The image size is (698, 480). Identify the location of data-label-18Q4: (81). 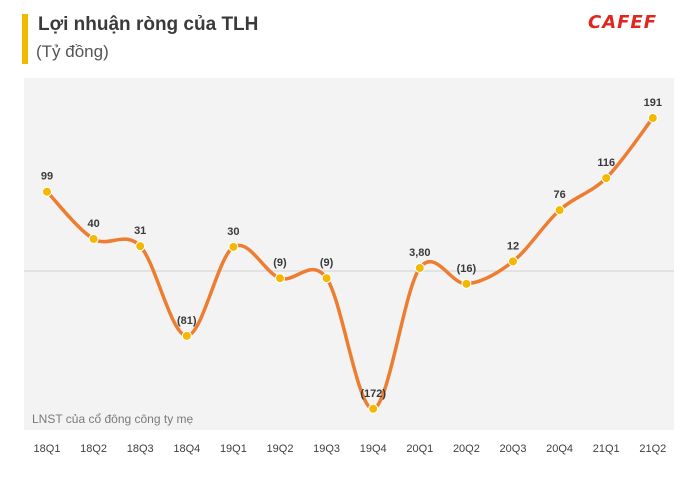
(187, 321).